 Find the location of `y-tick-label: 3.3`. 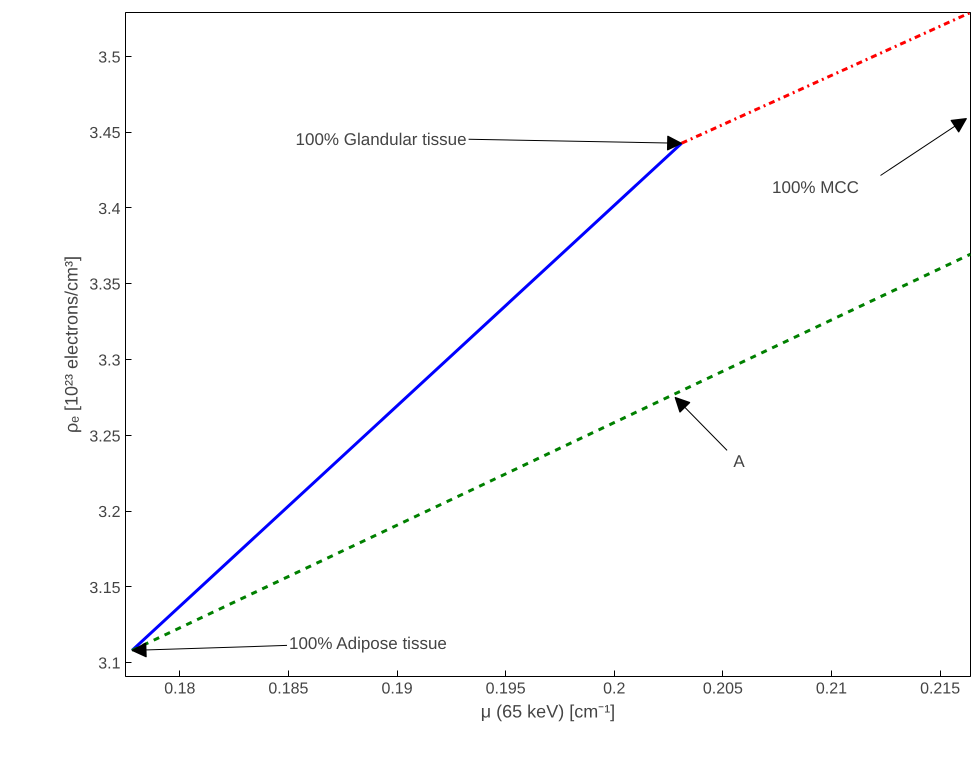

y-tick-label: 3.3 is located at coordinates (109, 361).